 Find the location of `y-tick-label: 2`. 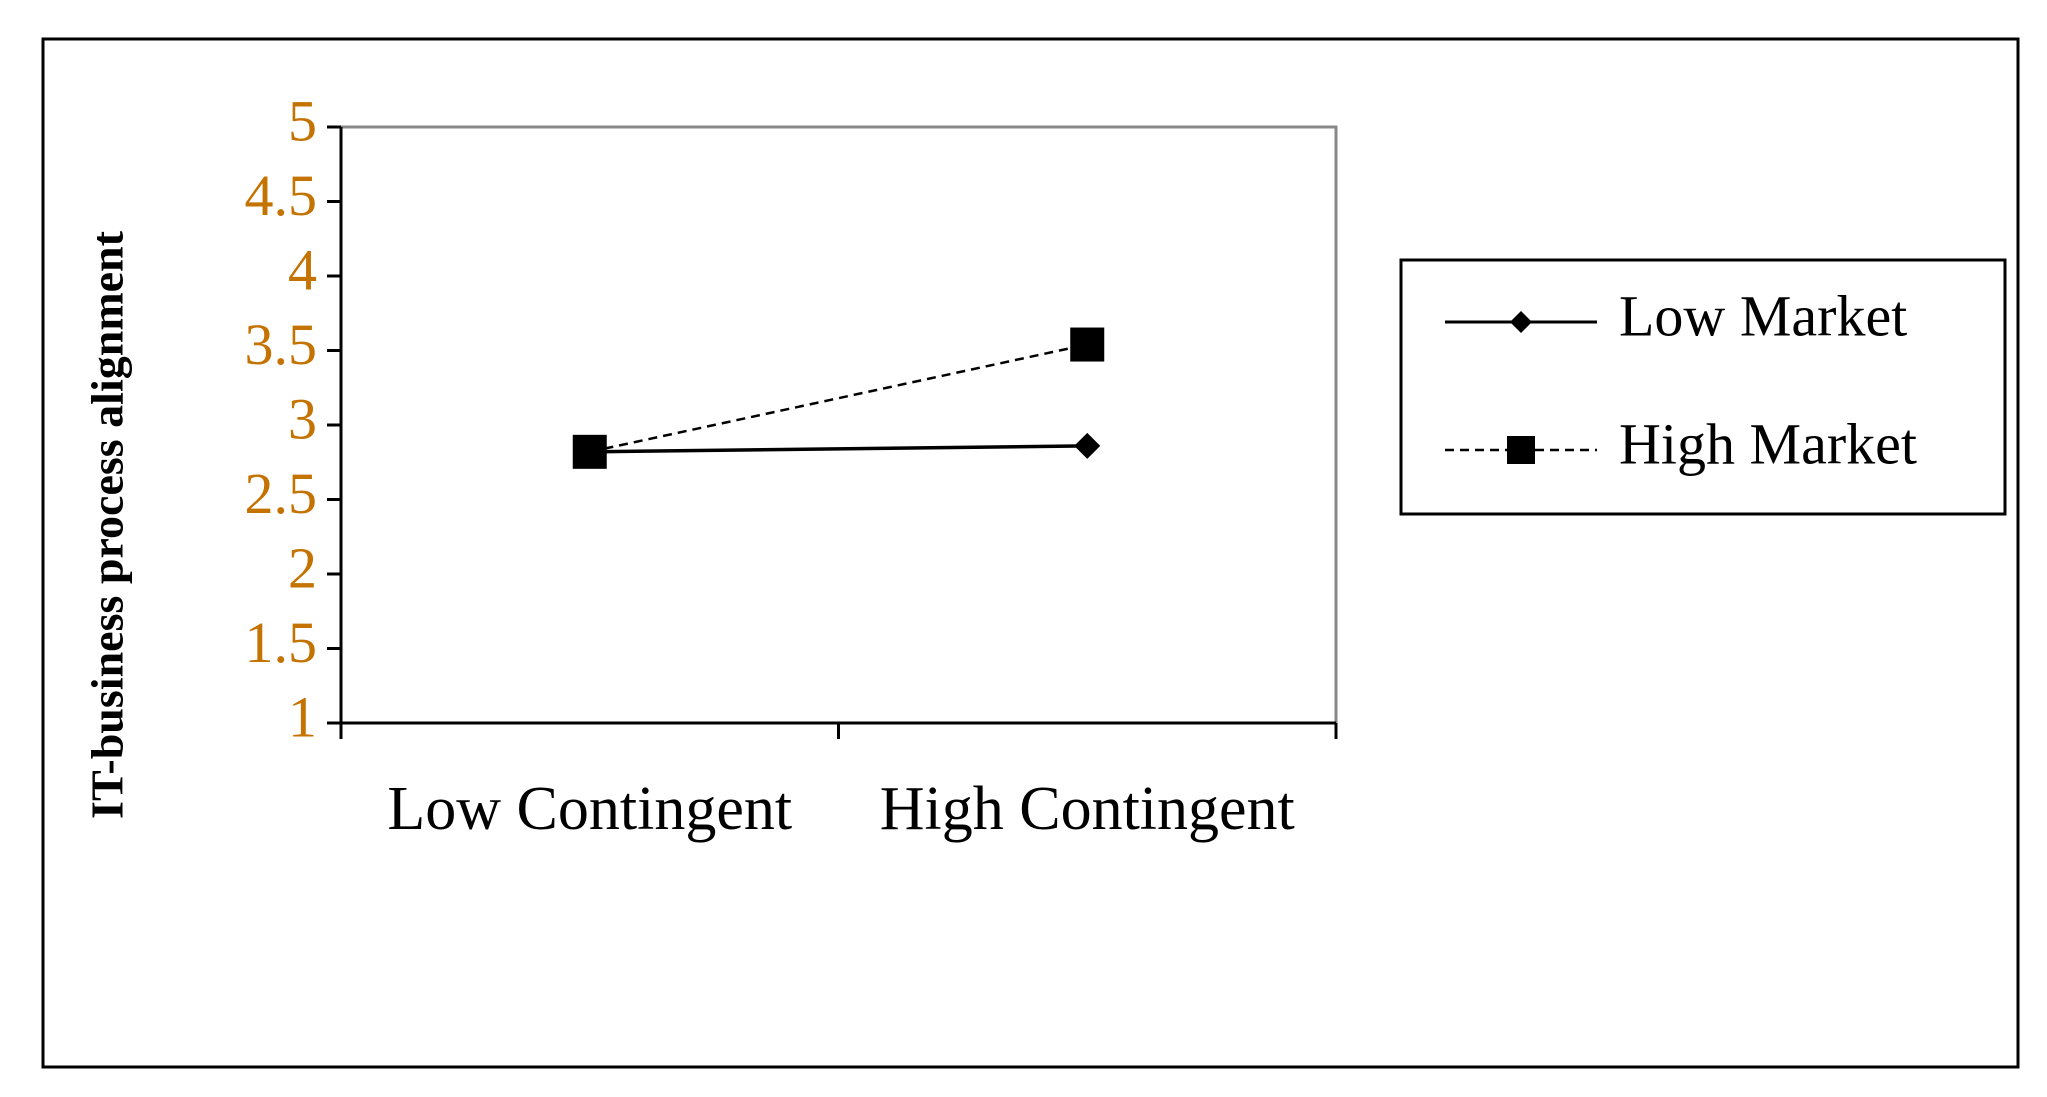

y-tick-label: 2 is located at coordinates (302, 567).